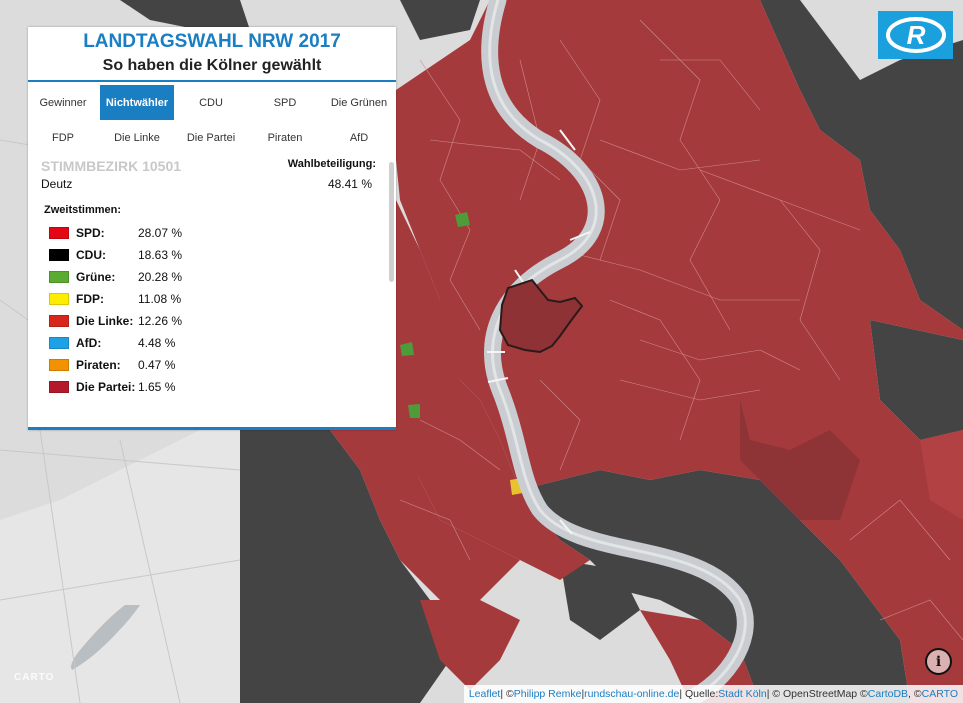  Describe the element at coordinates (222, 365) in the screenshot. I see `result-row: Piraten: 0.47 %` at that location.